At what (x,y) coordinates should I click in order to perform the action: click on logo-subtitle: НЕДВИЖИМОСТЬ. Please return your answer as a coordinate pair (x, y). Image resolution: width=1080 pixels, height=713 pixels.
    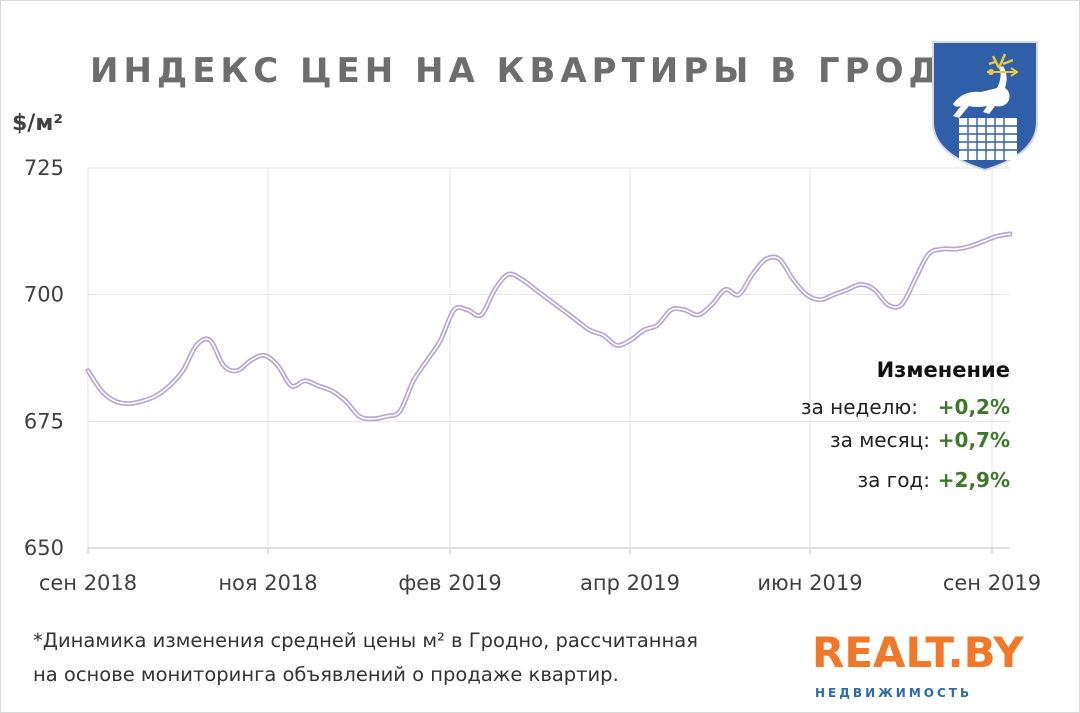
    Looking at the image, I should click on (893, 693).